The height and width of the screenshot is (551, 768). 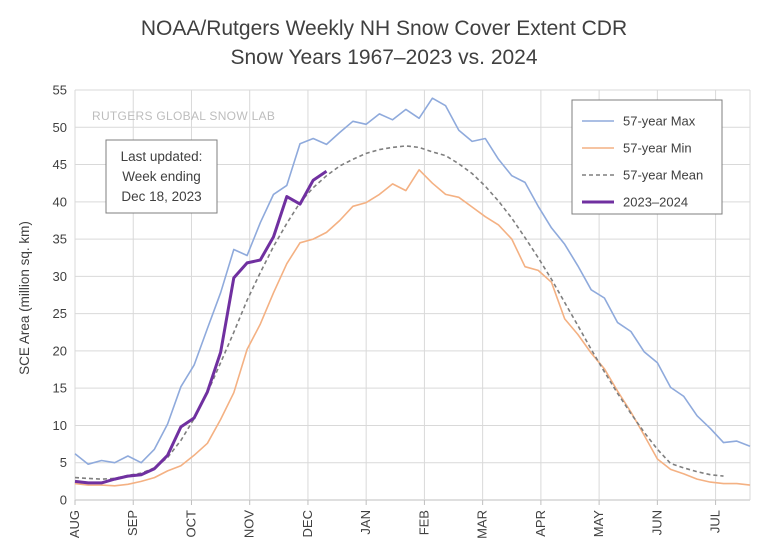 What do you see at coordinates (60, 239) in the screenshot?
I see `y-tick-label: 35` at bounding box center [60, 239].